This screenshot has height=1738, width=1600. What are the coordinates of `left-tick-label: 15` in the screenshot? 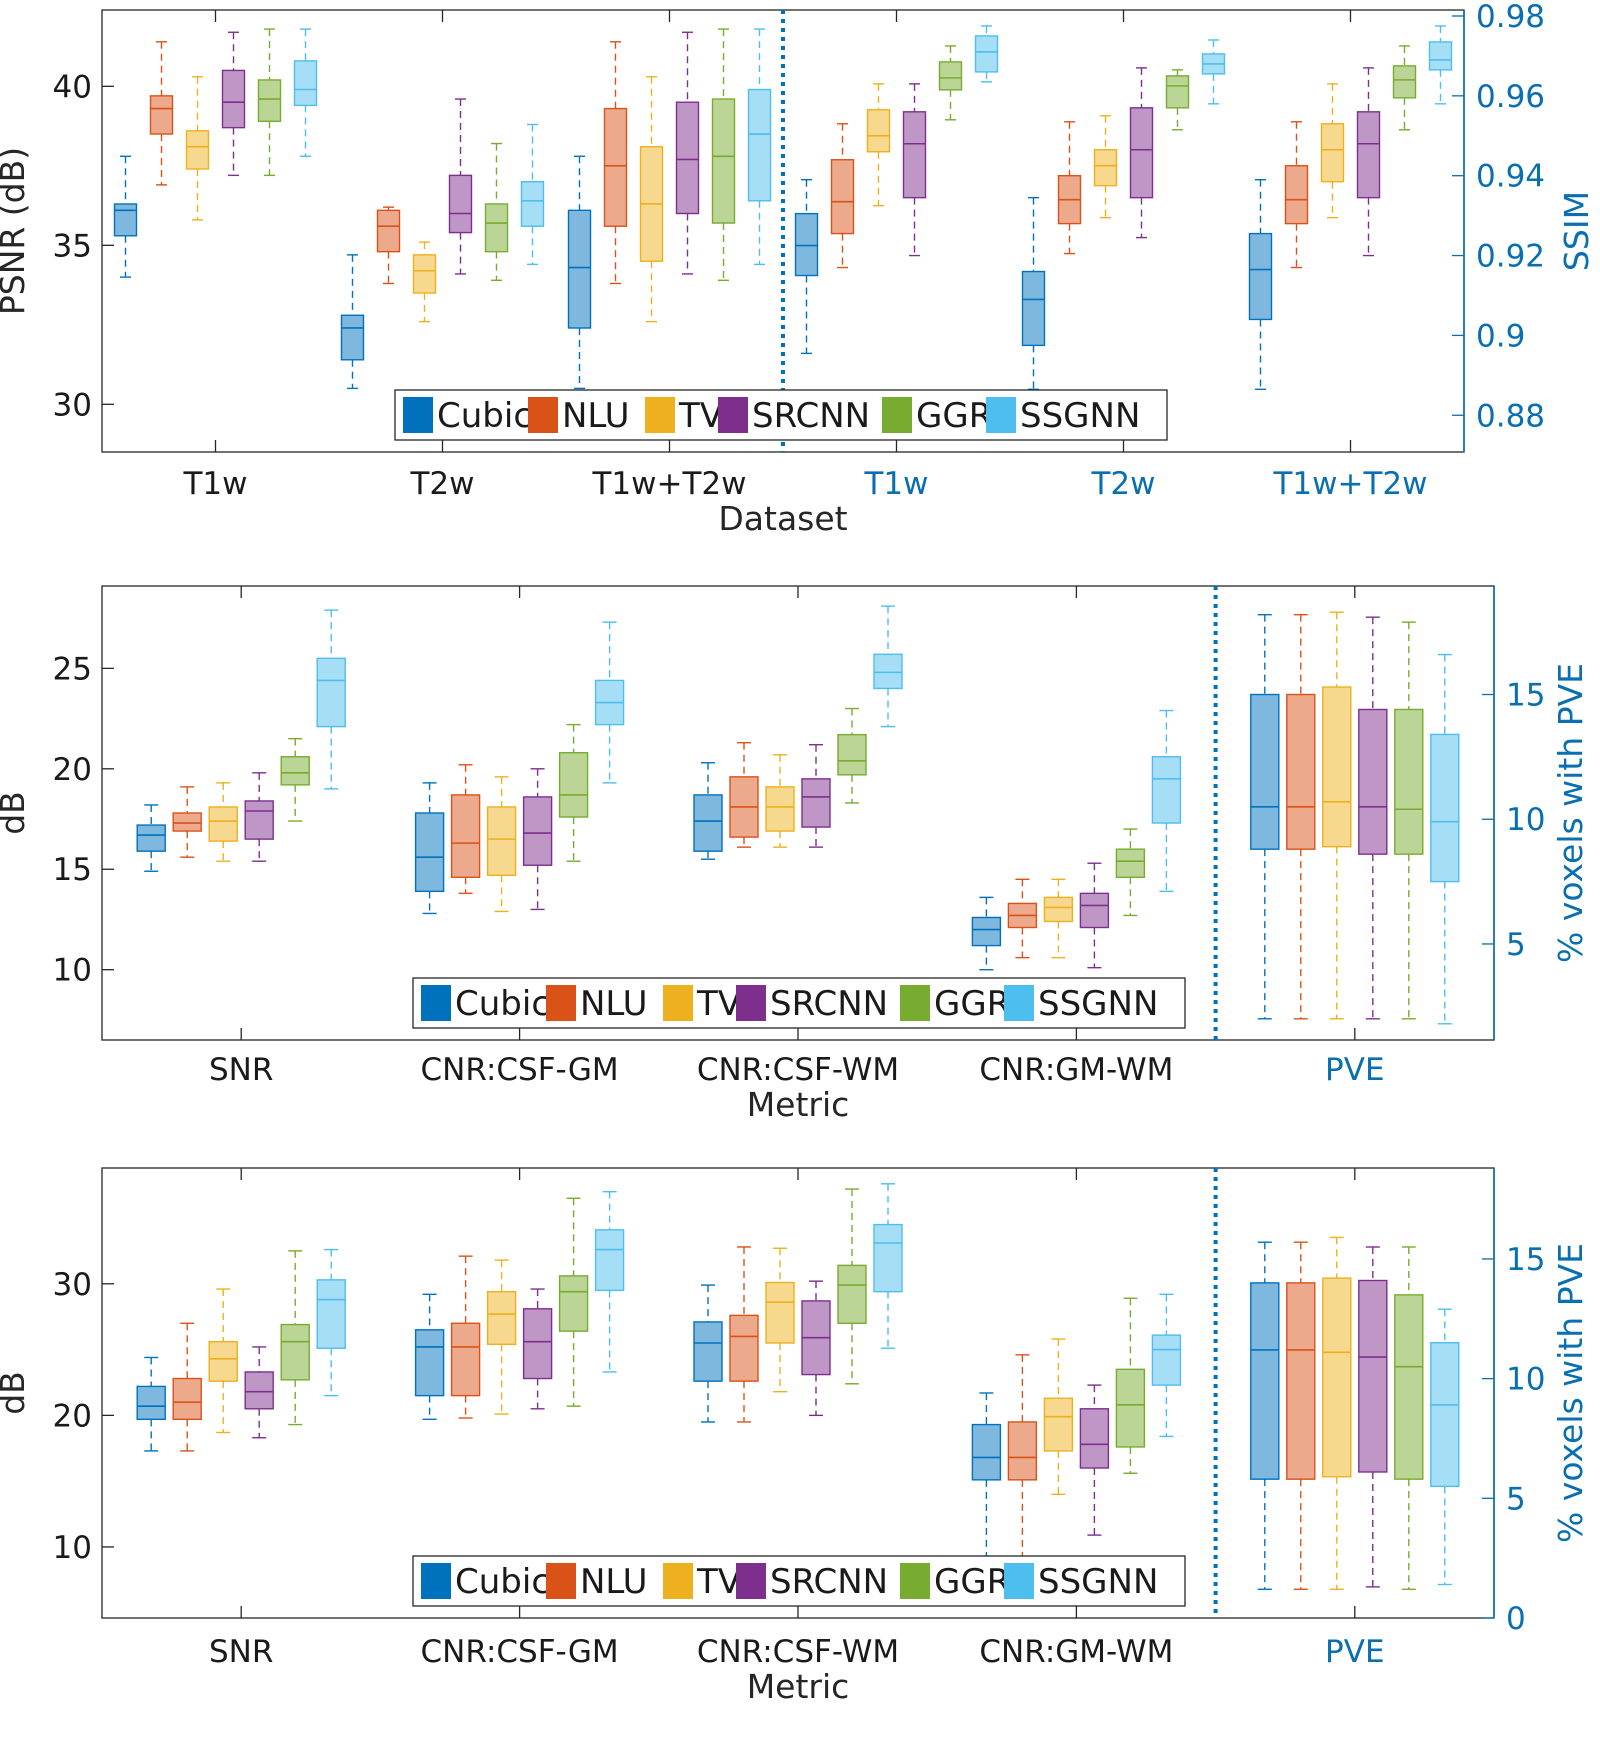 It's located at (72, 870).